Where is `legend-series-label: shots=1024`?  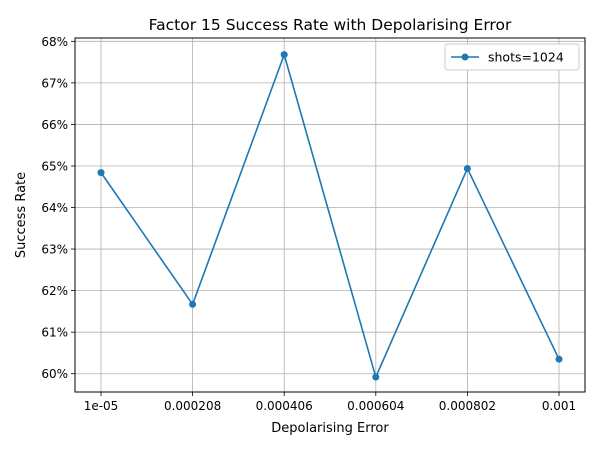
legend-series-label: shots=1024 is located at coordinates (526, 57).